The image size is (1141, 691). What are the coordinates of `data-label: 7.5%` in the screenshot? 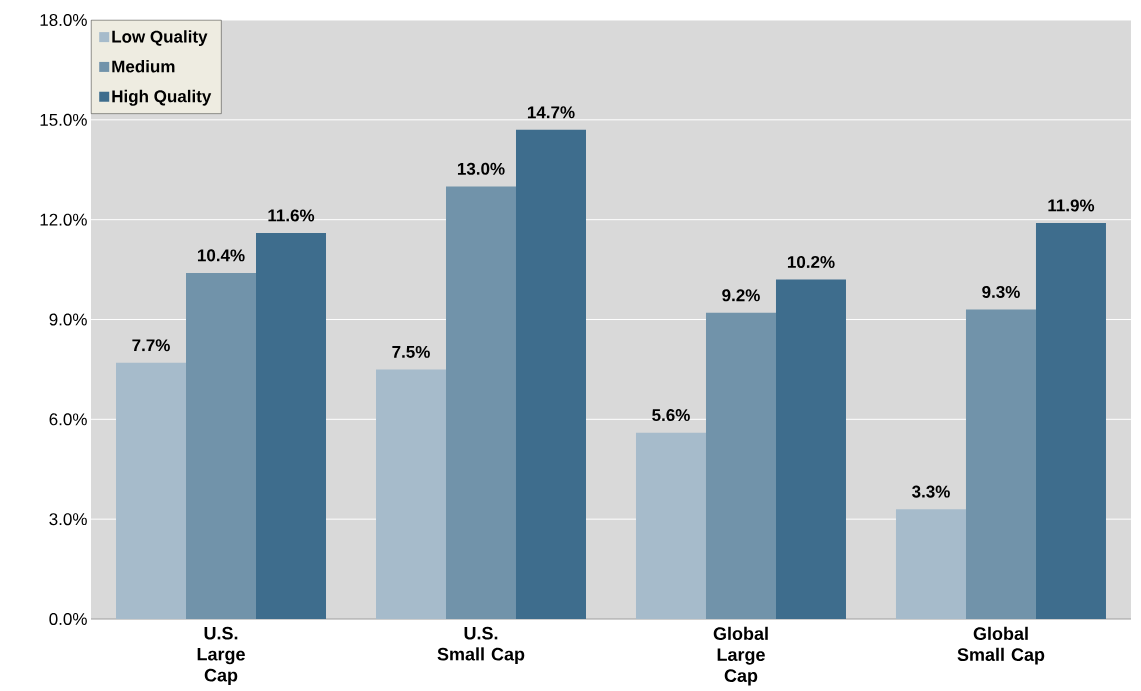 It's located at (411, 351).